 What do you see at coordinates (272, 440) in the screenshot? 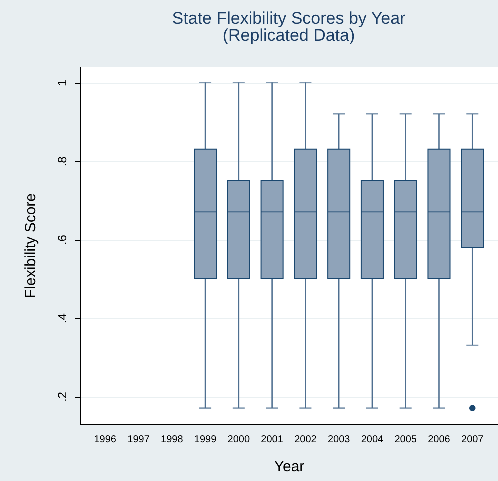
I see `x-tick-label: 2001` at bounding box center [272, 440].